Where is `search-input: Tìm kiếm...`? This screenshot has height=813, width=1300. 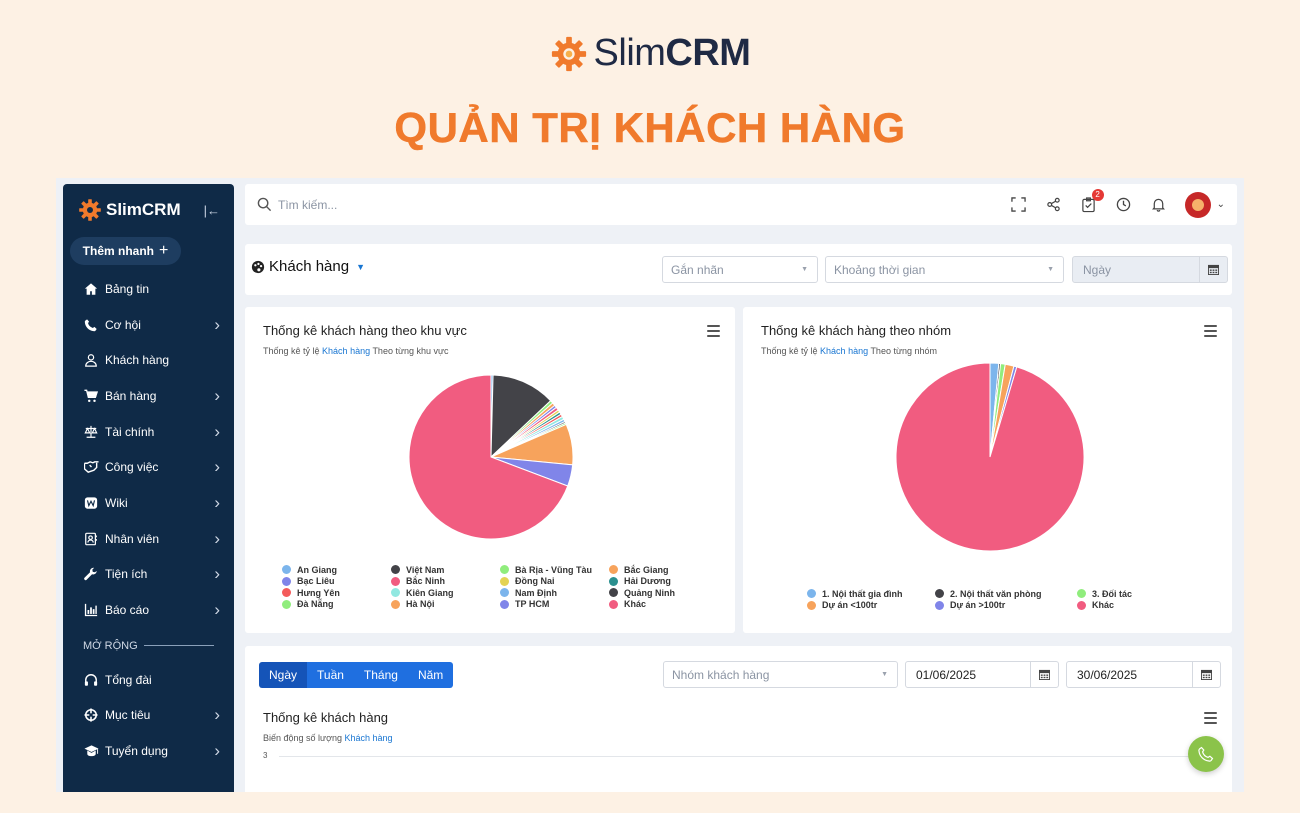 search-input: Tìm kiếm... is located at coordinates (308, 204).